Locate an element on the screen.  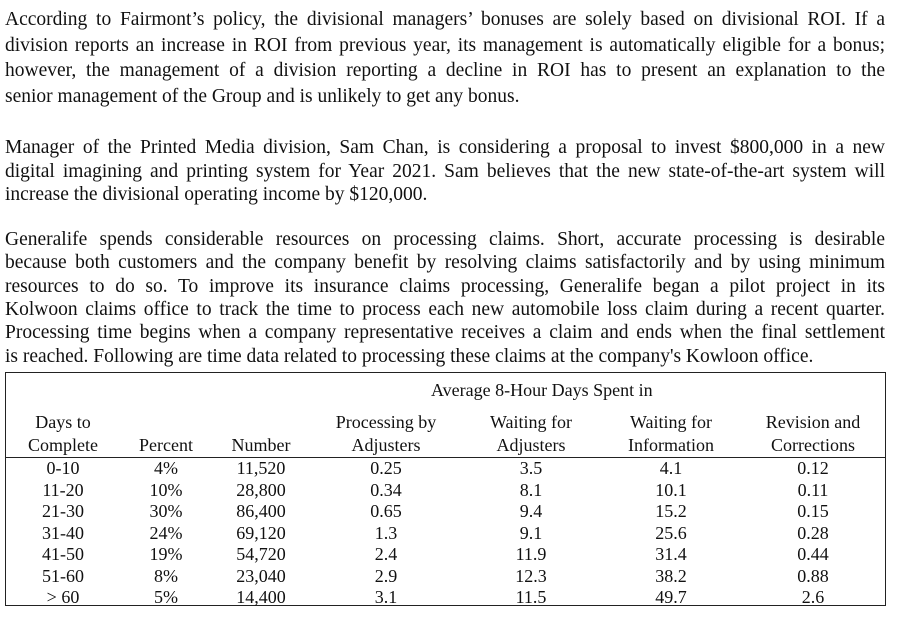
table-cell: 3.5 is located at coordinates (531, 468).